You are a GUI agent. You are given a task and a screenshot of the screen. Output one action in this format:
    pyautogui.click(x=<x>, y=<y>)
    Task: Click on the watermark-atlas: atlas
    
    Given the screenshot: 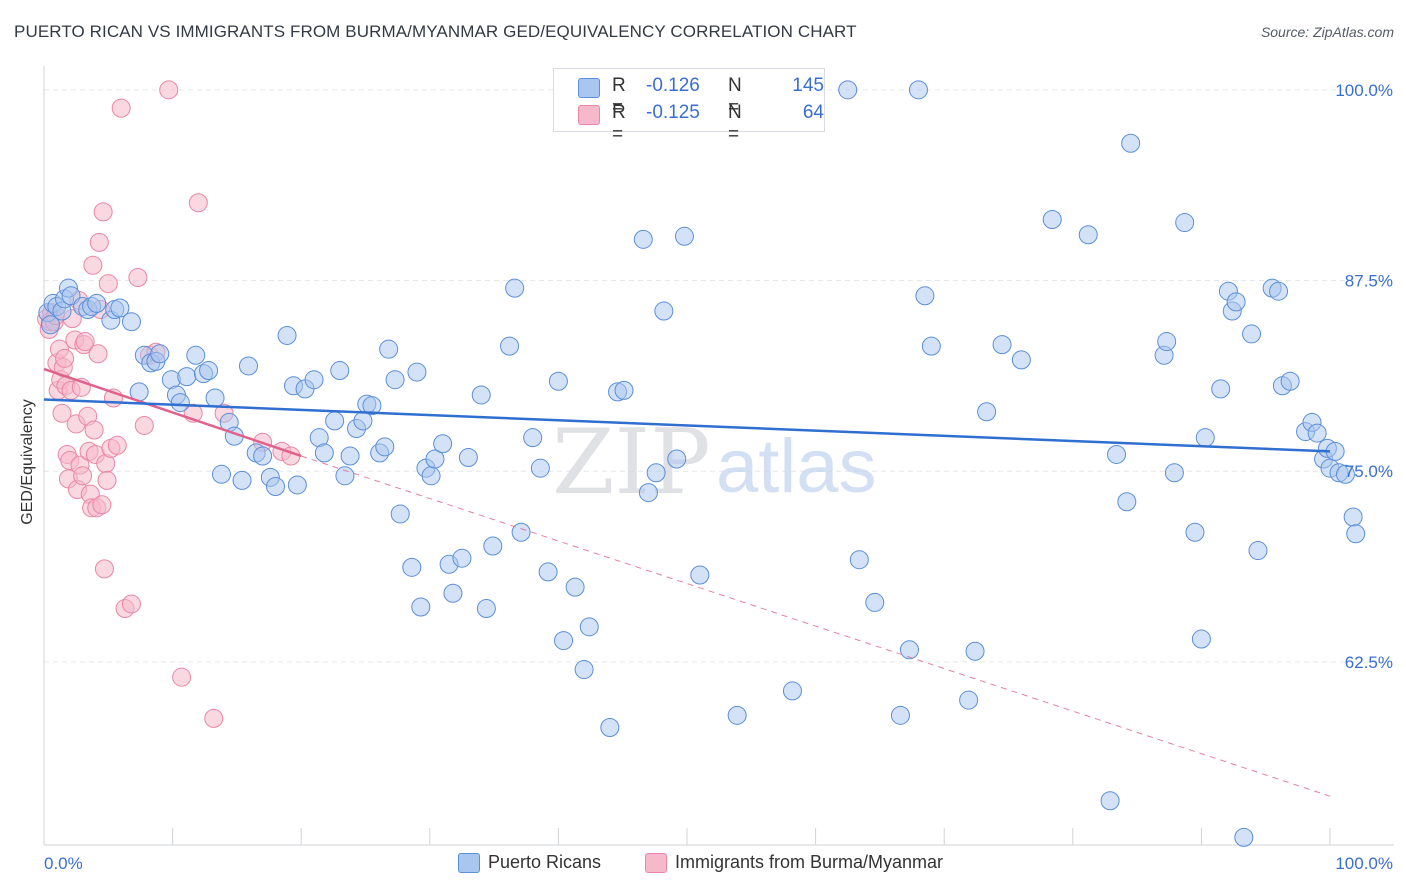 What is the action you would take?
    pyautogui.click(x=796, y=466)
    